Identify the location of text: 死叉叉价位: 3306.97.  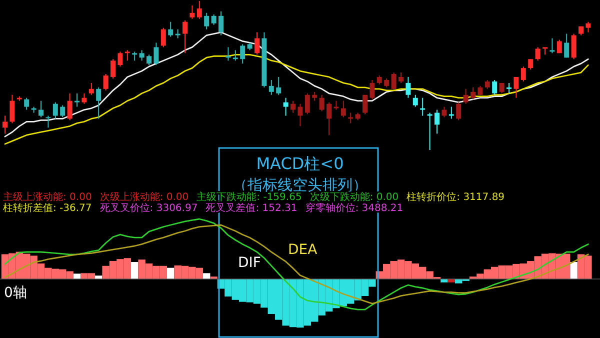
(149, 208).